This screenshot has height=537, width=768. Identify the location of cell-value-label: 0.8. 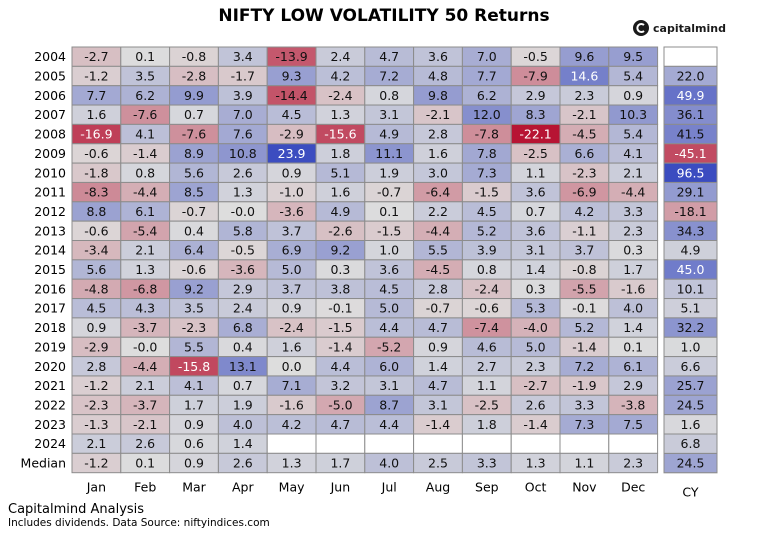
(487, 269).